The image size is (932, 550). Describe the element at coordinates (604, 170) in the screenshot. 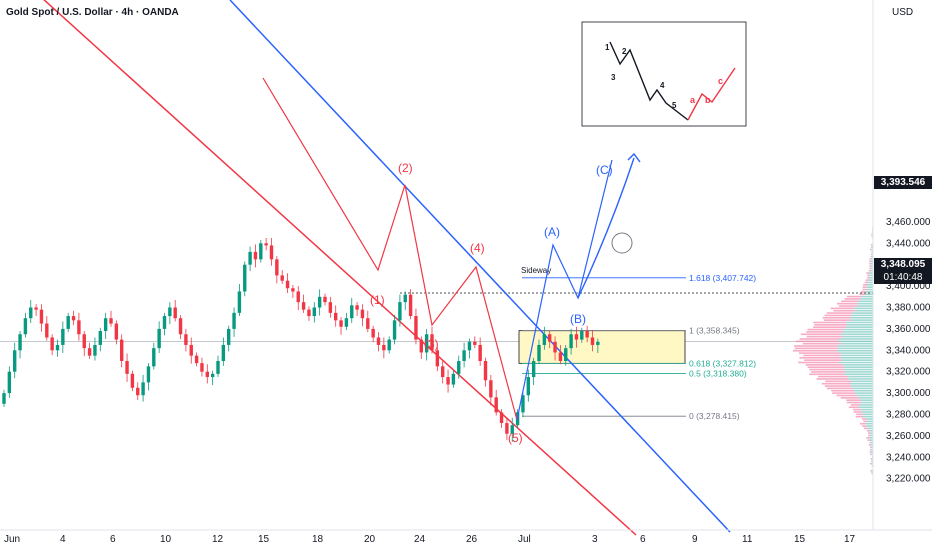

I see `wave-label-blue: (C)` at that location.